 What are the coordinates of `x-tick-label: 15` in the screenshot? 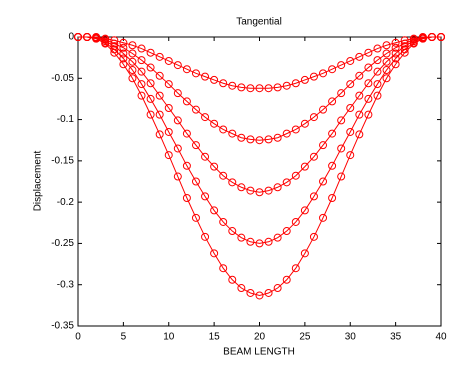 It's located at (215, 337).